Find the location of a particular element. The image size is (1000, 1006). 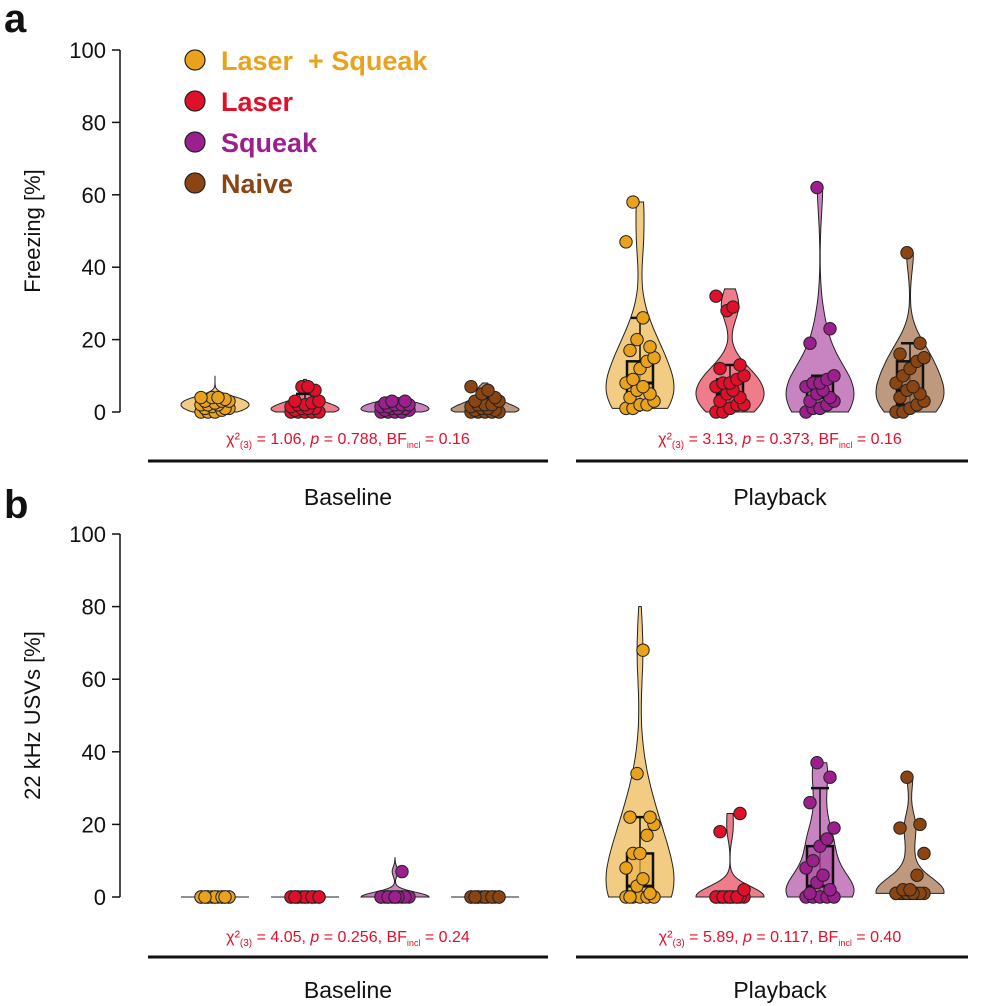

stat-chi-value: = 1.06, is located at coordinates (281, 439).